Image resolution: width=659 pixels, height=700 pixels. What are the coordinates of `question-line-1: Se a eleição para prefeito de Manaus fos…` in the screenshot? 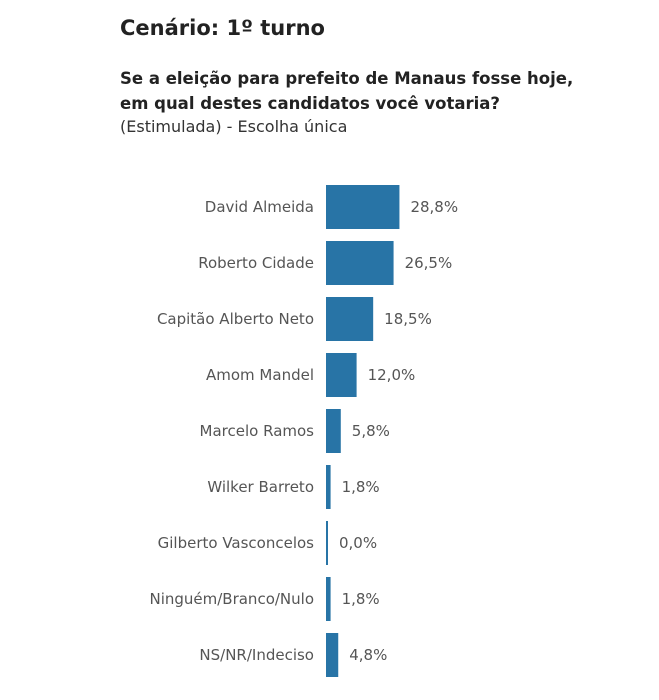 It's located at (347, 78).